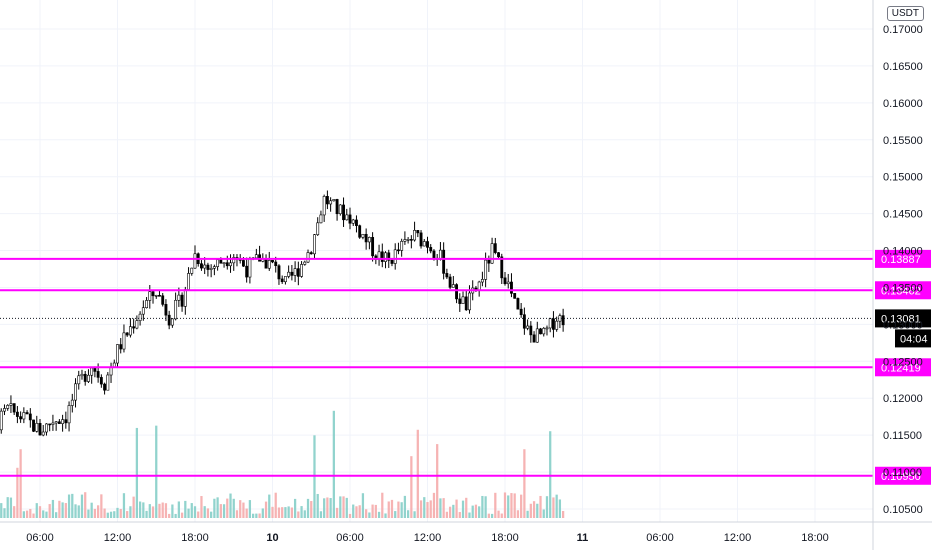 The image size is (932, 550). Describe the element at coordinates (901, 477) in the screenshot. I see `level-value: 0.10950` at that location.